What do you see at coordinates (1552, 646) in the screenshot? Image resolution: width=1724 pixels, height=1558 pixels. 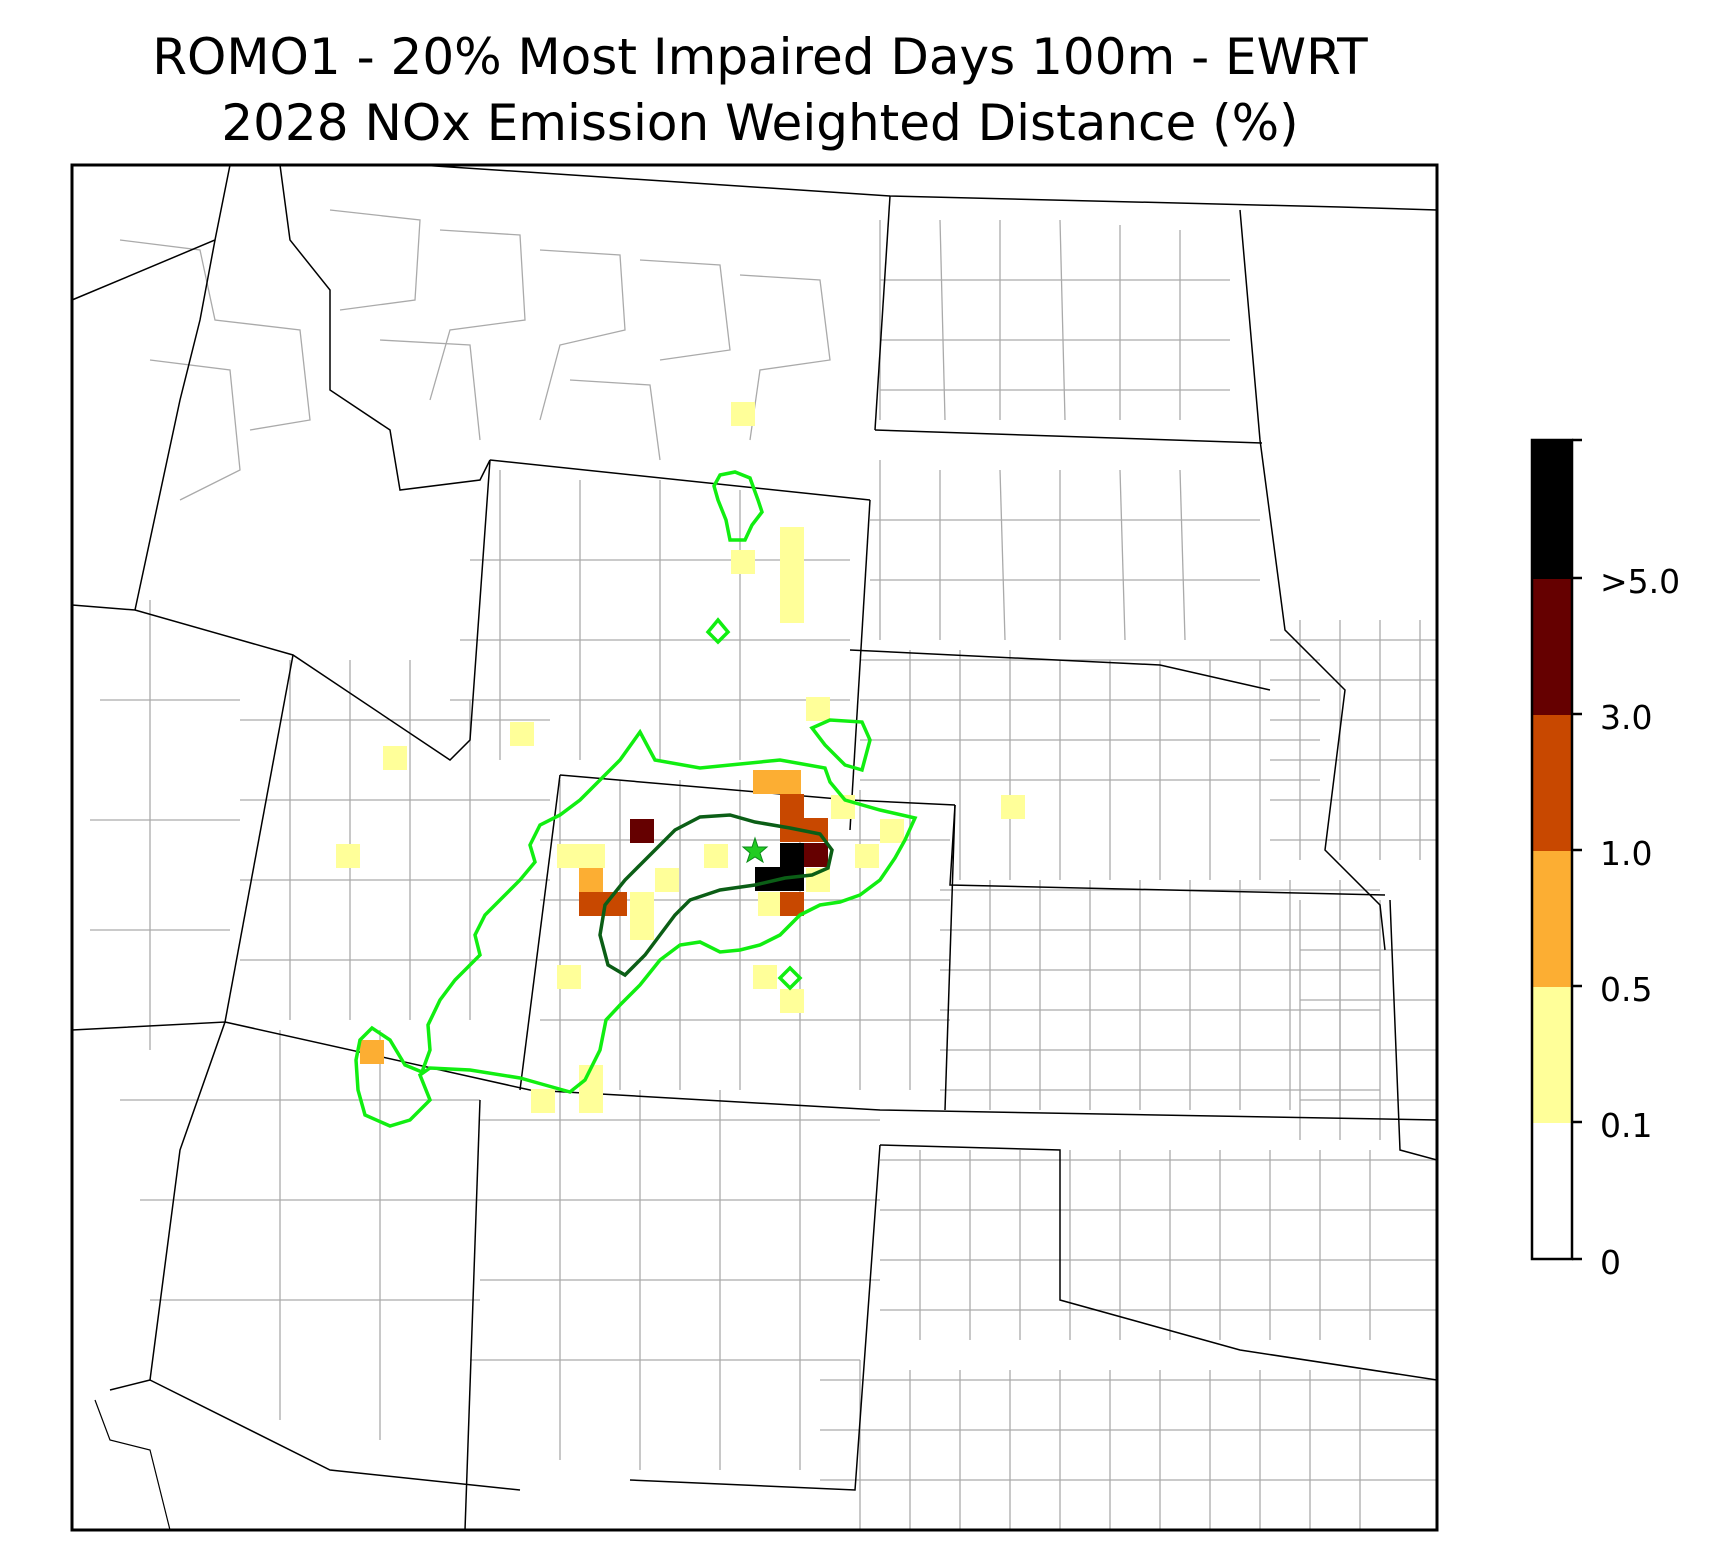 I see `colorbar-bin-3.0-5.0` at bounding box center [1552, 646].